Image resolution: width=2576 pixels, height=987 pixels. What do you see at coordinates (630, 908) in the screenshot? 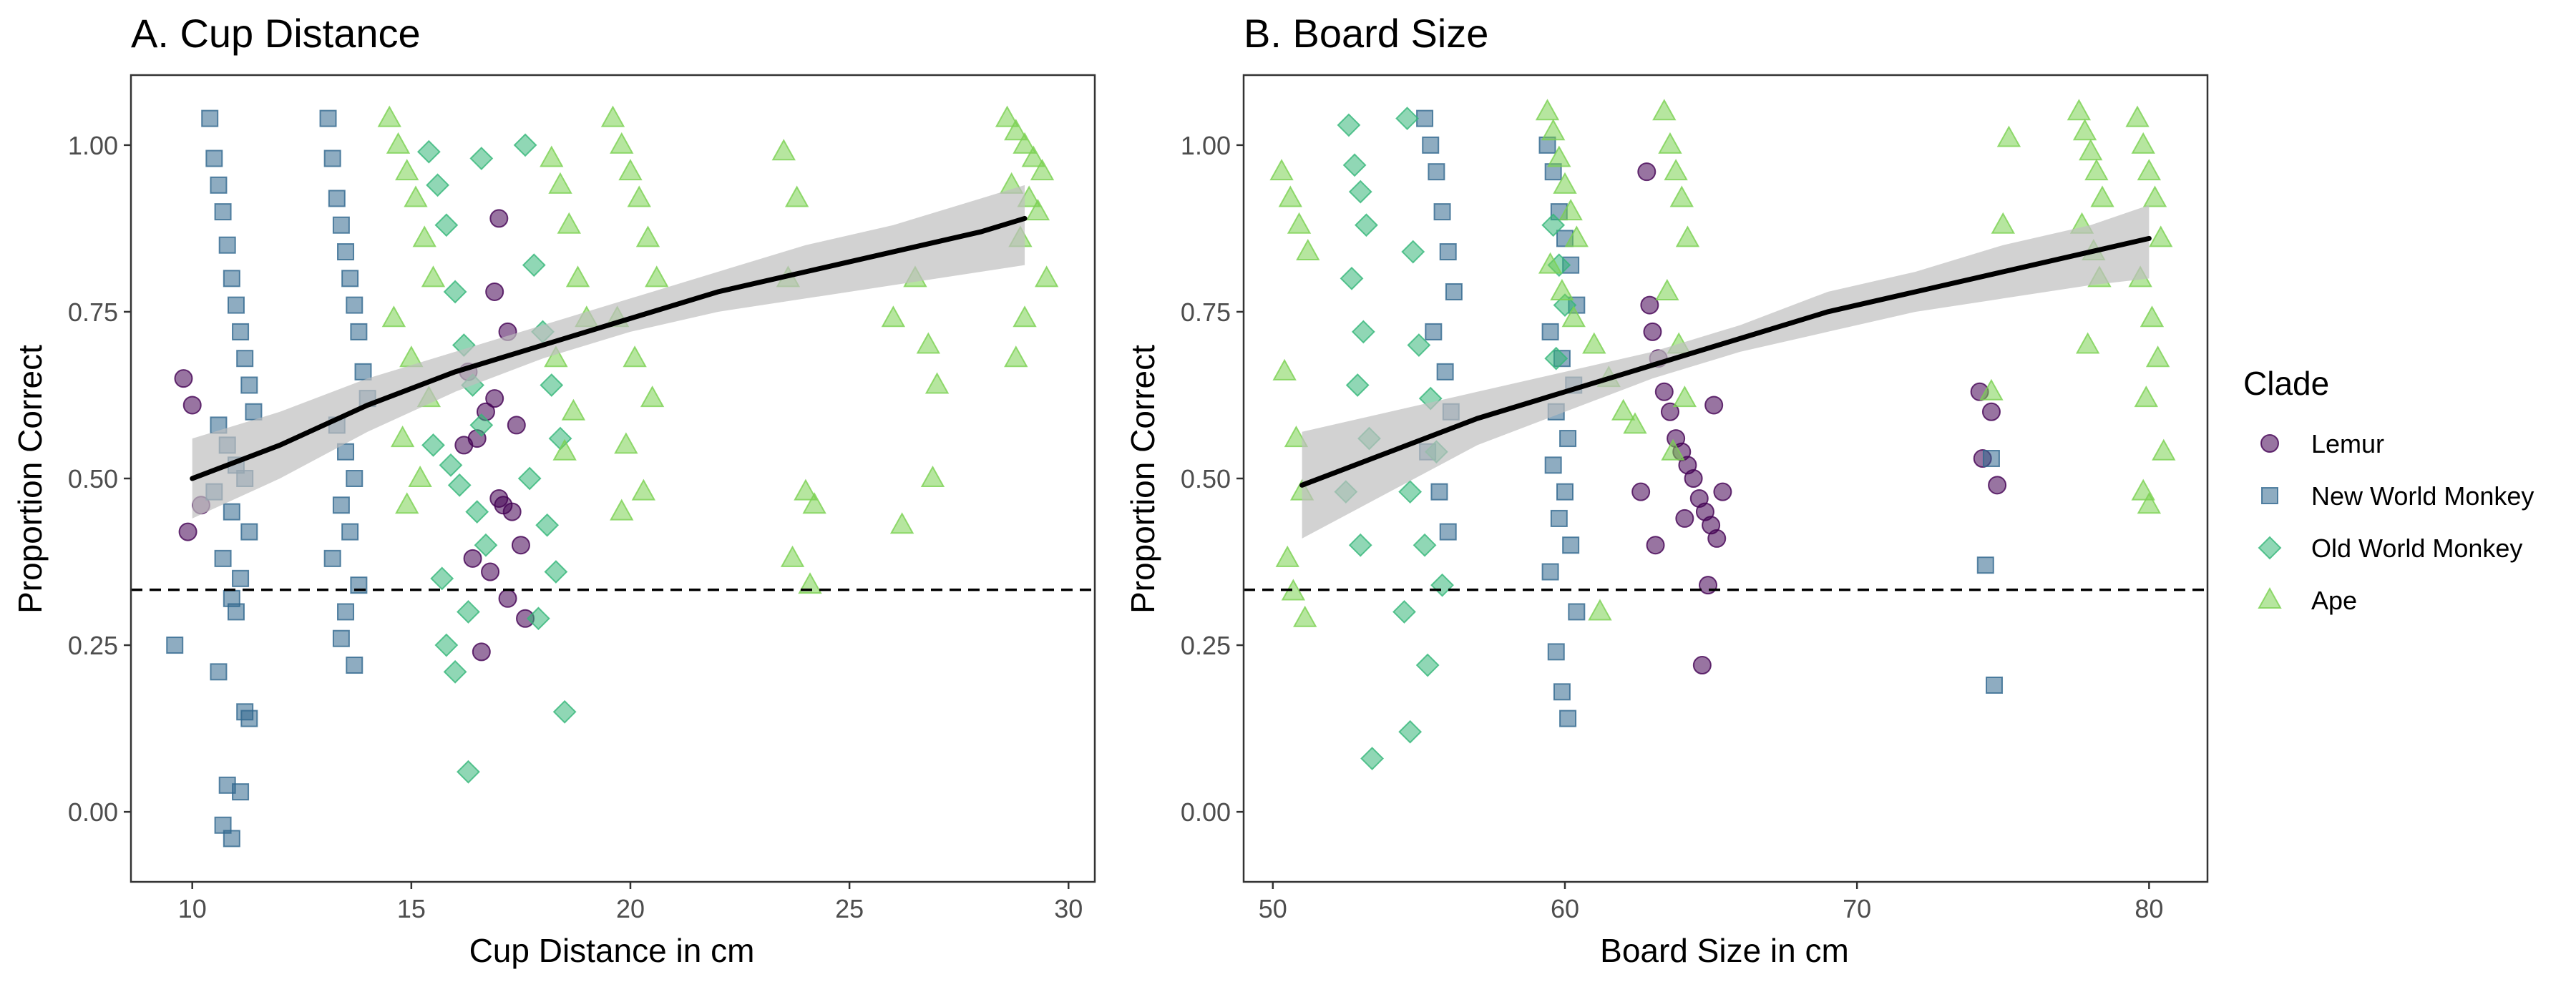
I see `panel-a-x-tick-label: 20` at bounding box center [630, 908].